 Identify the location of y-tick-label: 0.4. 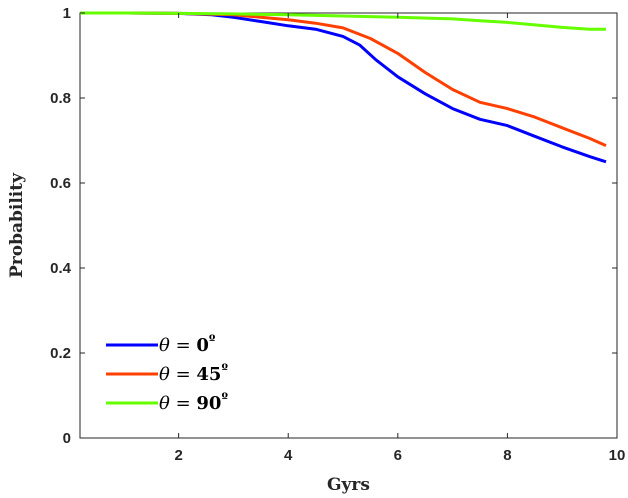
(61, 268).